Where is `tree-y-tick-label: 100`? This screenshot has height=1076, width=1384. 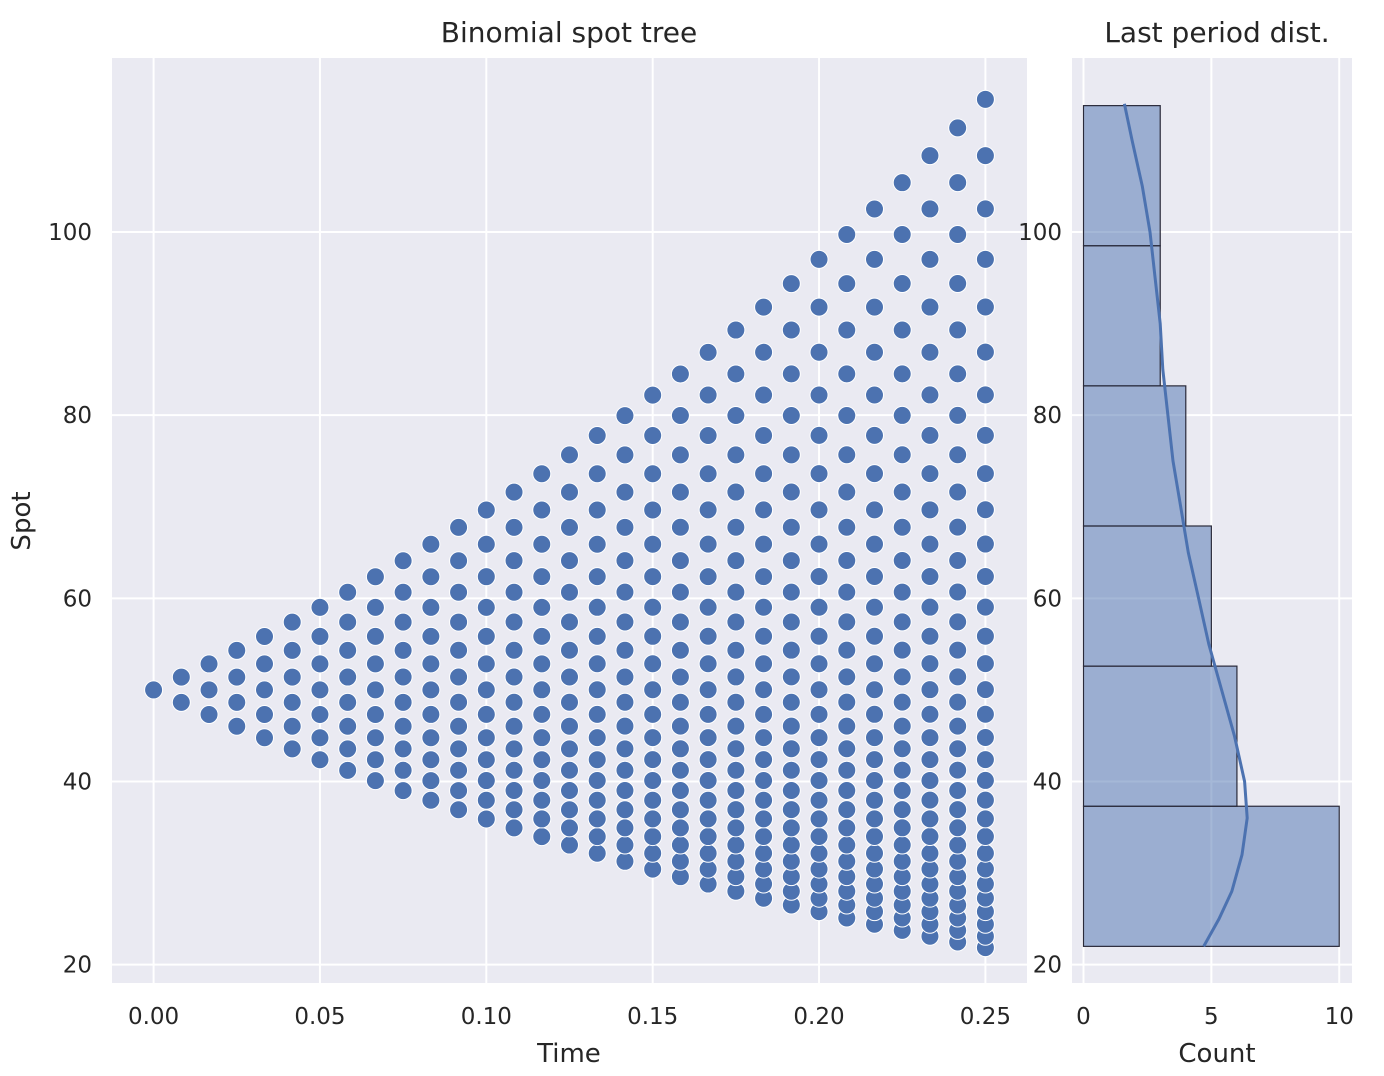
tree-y-tick-label: 100 is located at coordinates (70, 233).